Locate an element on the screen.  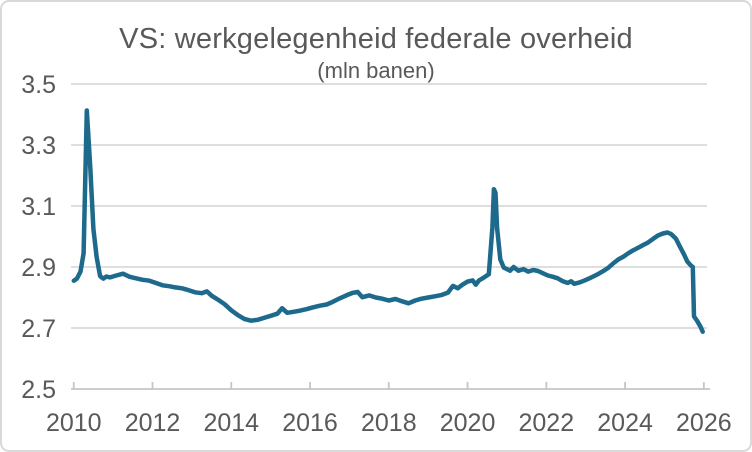
y-tick-label: 3.5 is located at coordinates (38, 85).